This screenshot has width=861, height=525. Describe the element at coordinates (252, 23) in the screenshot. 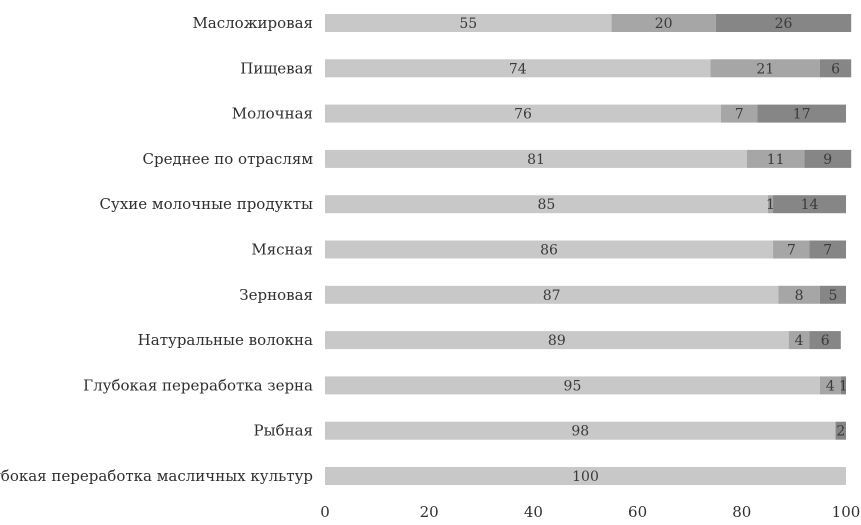

I see `category-label: Масложировая` at that location.